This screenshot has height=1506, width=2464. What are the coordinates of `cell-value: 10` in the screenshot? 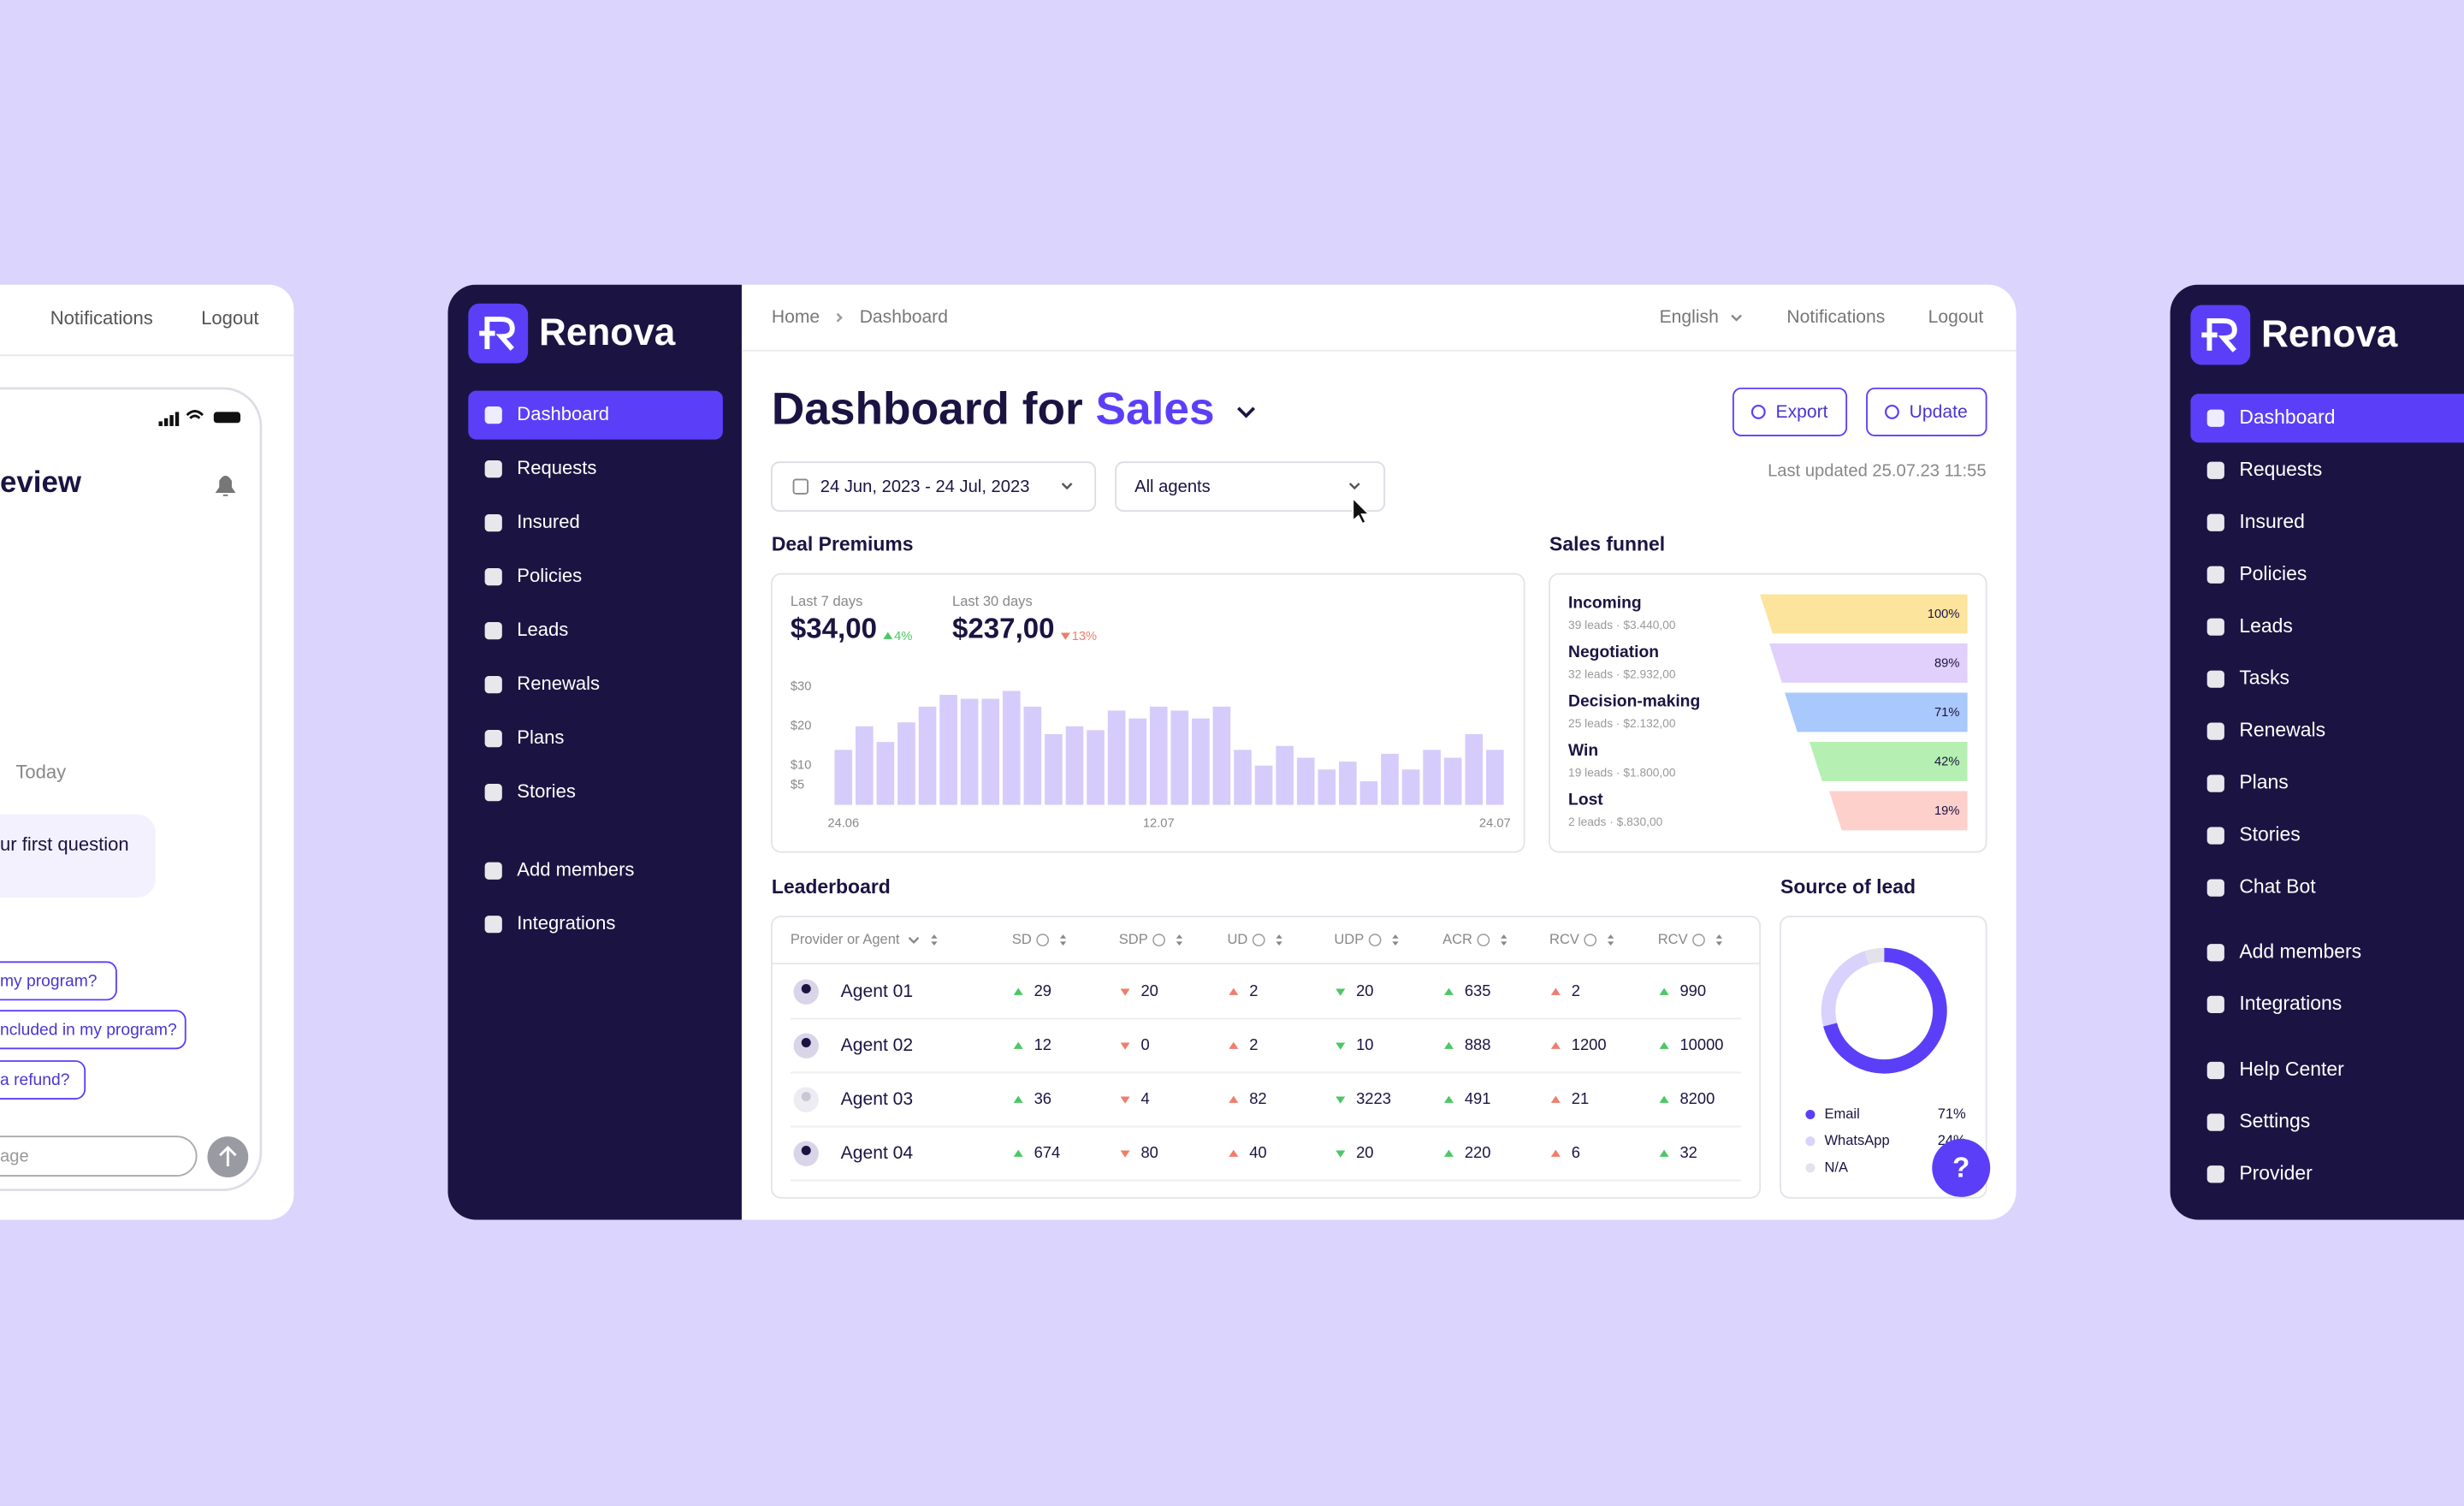 It's located at (1364, 1044).